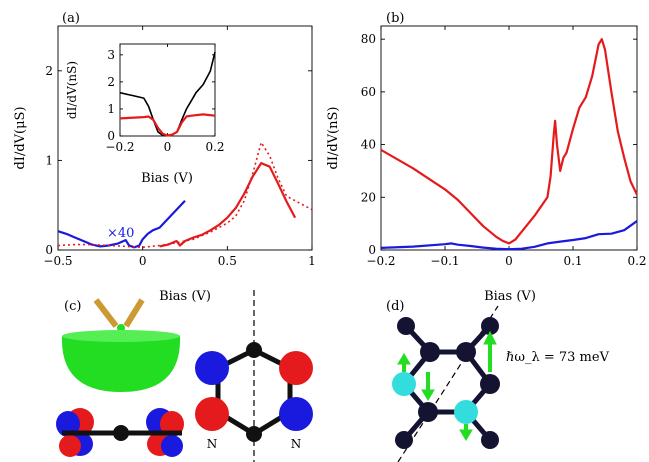 The width and height of the screenshot is (649, 462). I want to click on phonon-energy-annotation: ℏω_λ = 73 meV, so click(558, 357).